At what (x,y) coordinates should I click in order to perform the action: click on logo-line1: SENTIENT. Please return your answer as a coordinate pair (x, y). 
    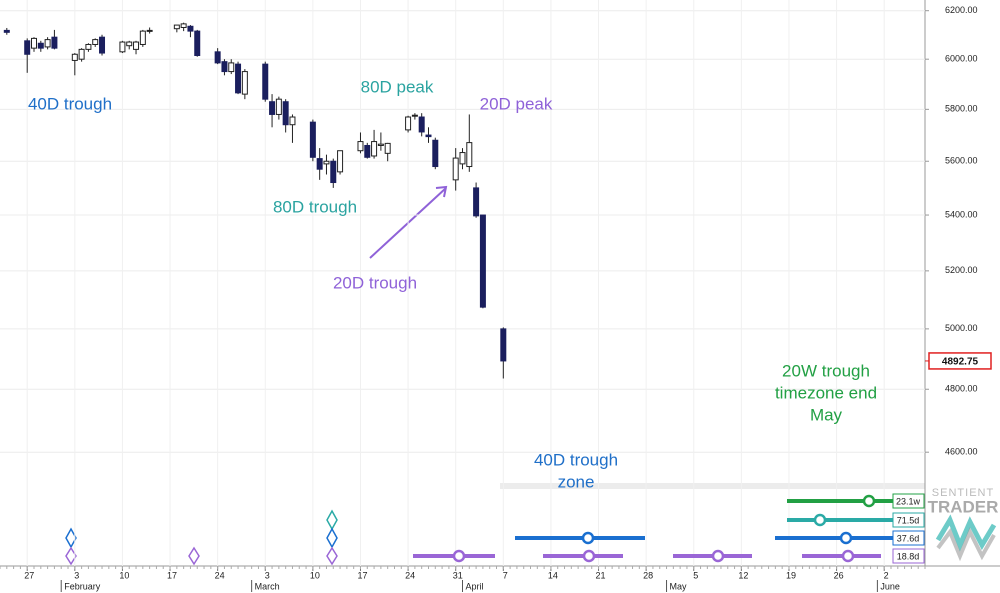
    Looking at the image, I should click on (963, 493).